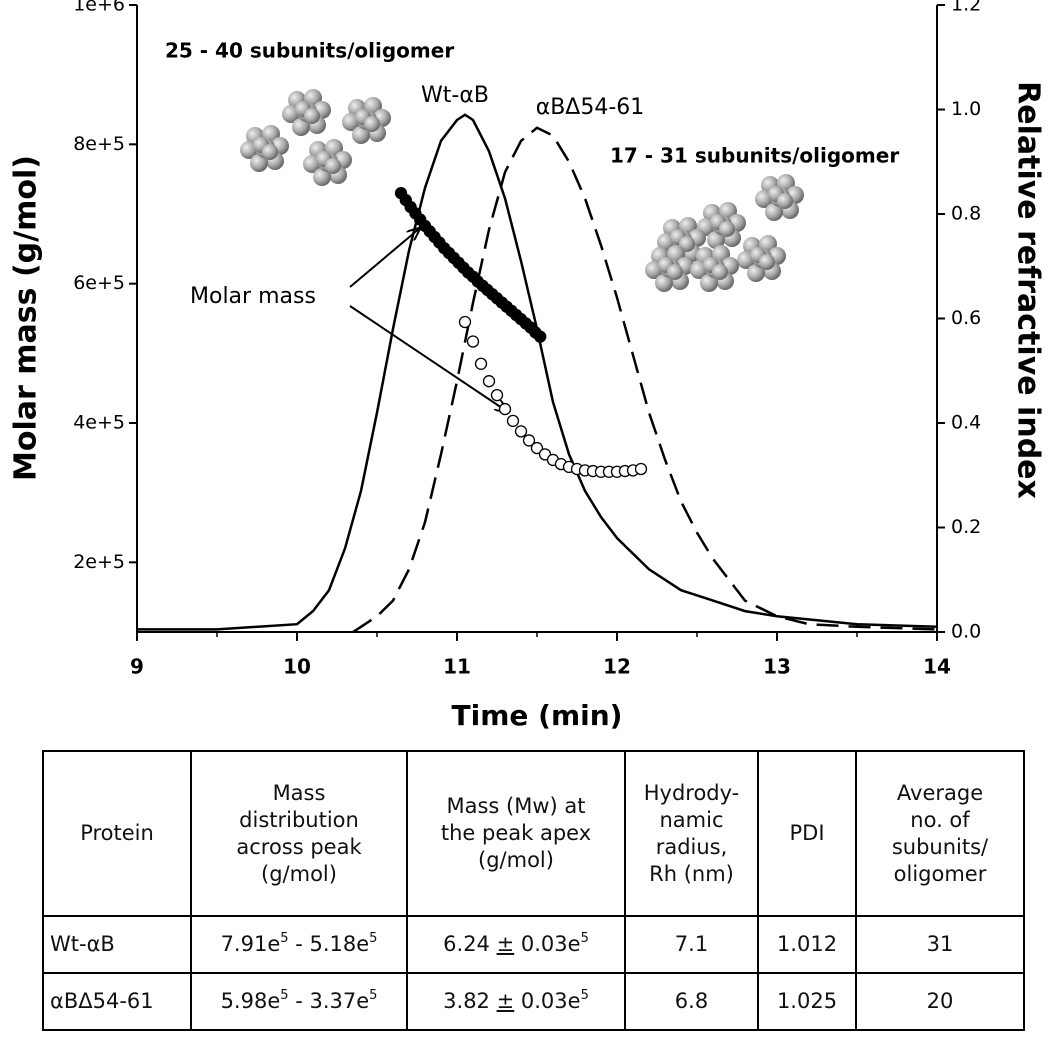  I want to click on cell-text: - 3.37e, so click(329, 1001).